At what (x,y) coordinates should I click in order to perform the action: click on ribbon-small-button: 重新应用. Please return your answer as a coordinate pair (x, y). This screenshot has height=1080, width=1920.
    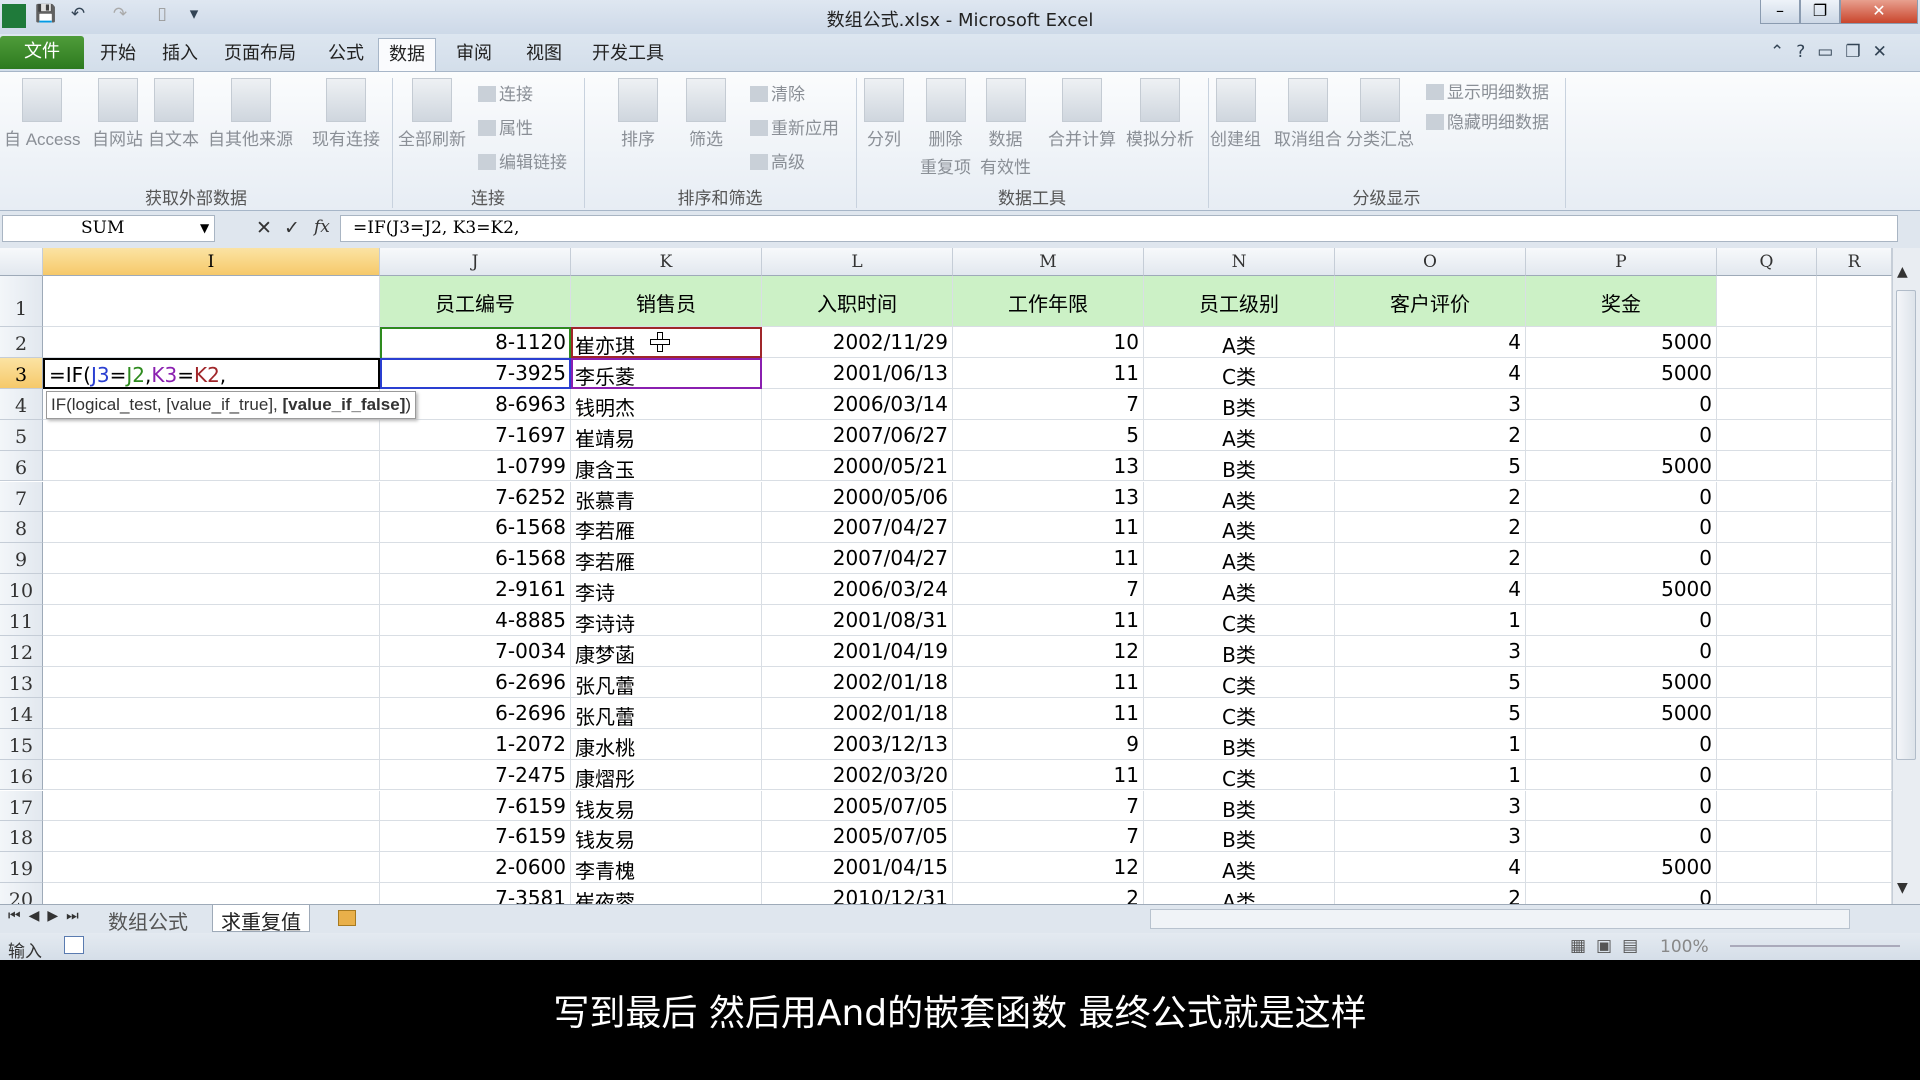
    Looking at the image, I should click on (794, 126).